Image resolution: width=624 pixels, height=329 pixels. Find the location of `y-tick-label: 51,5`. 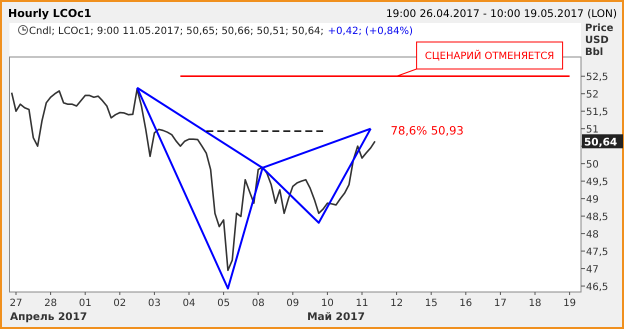

y-tick-label: 51,5 is located at coordinates (597, 112).